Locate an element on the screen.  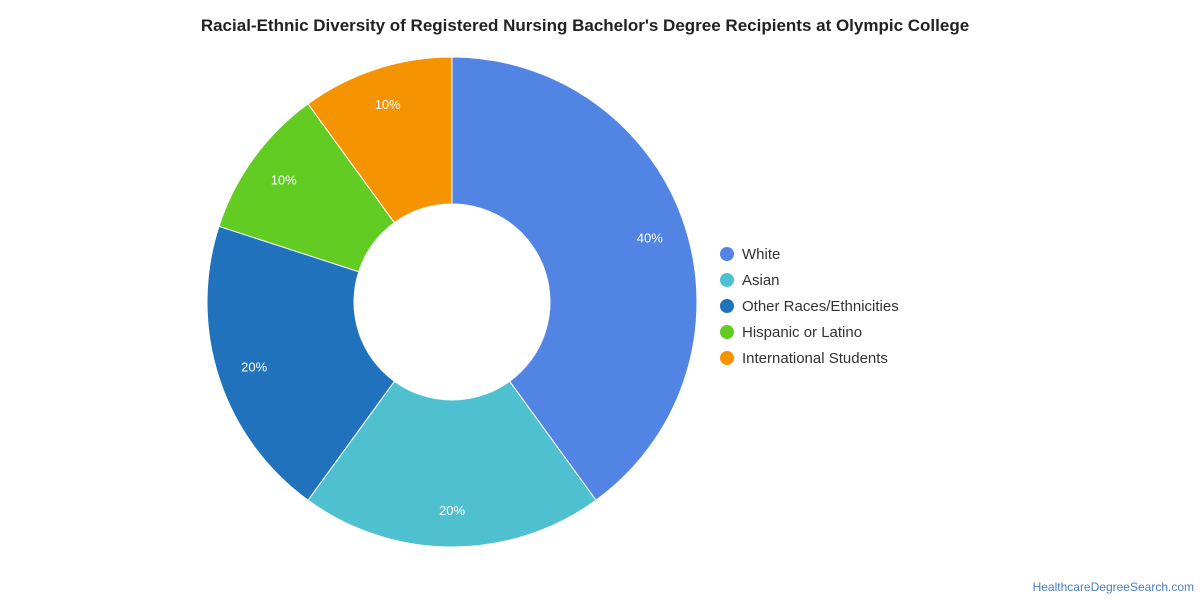
legend-item: White is located at coordinates (809, 254).